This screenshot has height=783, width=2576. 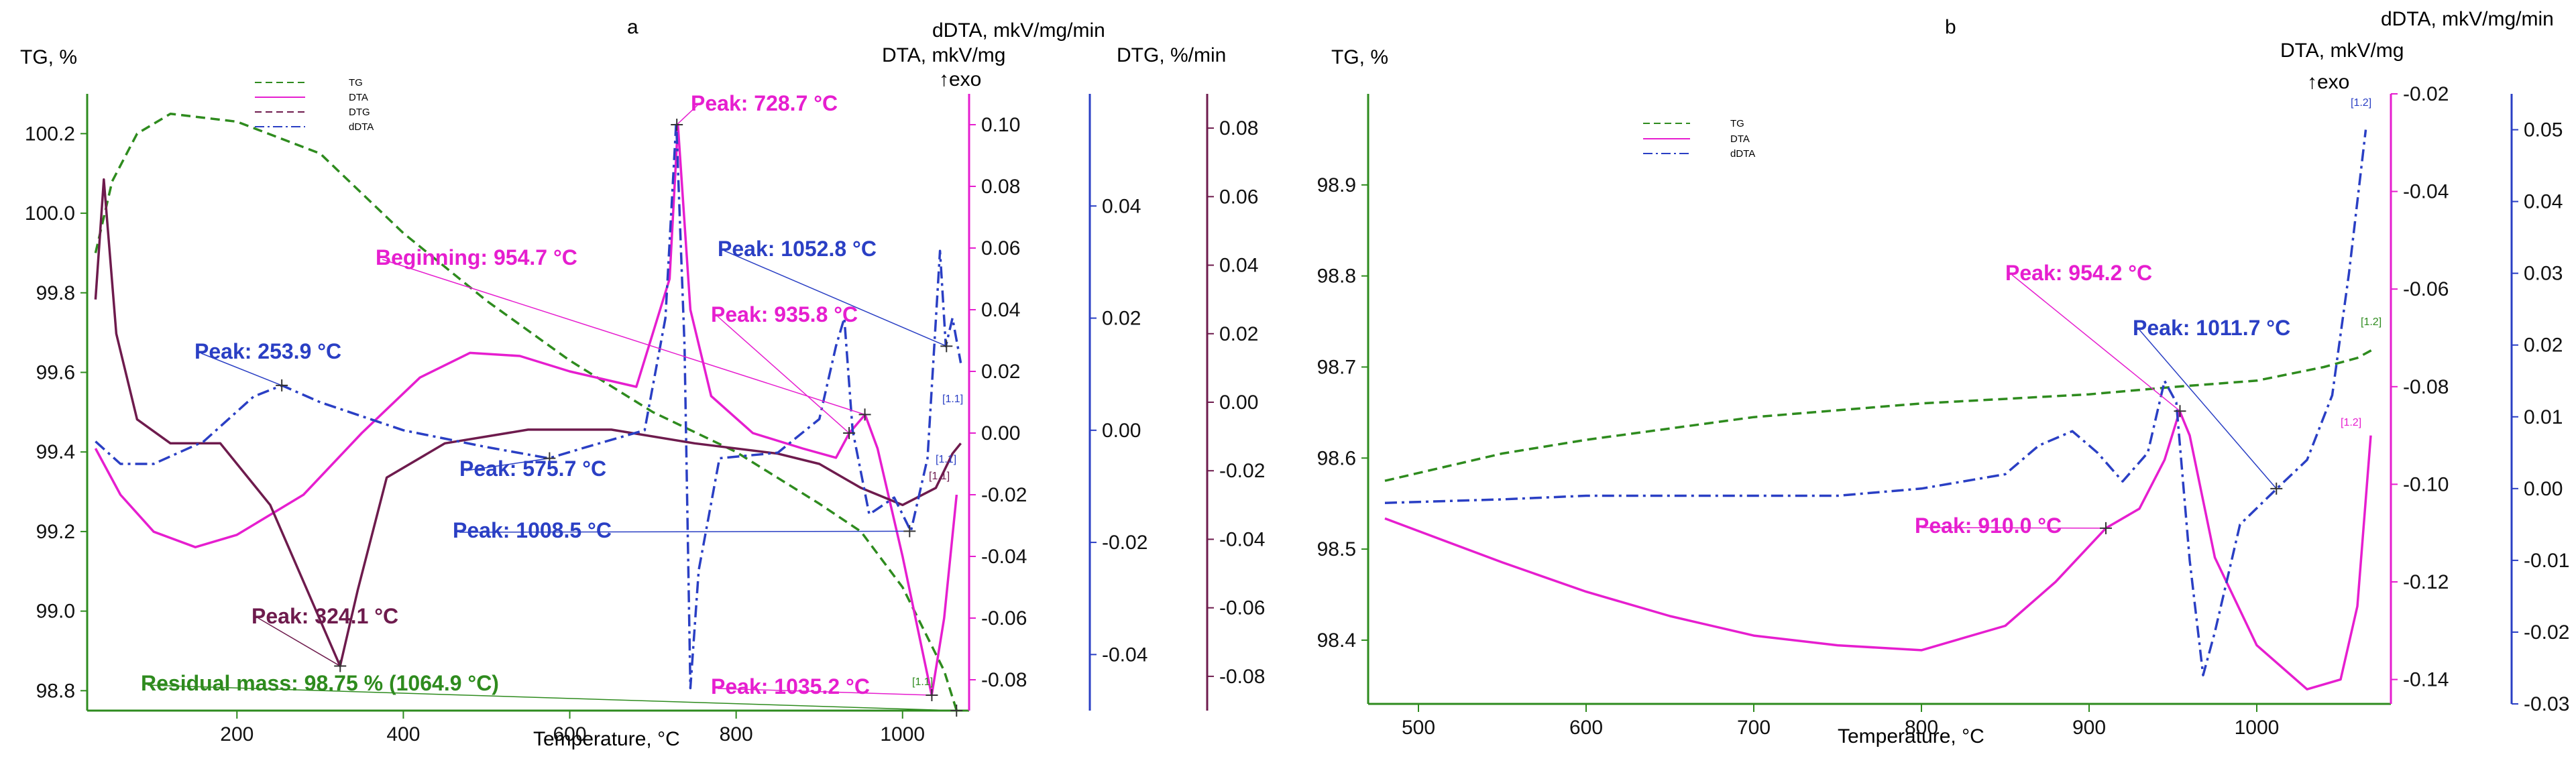 What do you see at coordinates (1242, 471) in the screenshot?
I see `dtg-tick-label: -0.02` at bounding box center [1242, 471].